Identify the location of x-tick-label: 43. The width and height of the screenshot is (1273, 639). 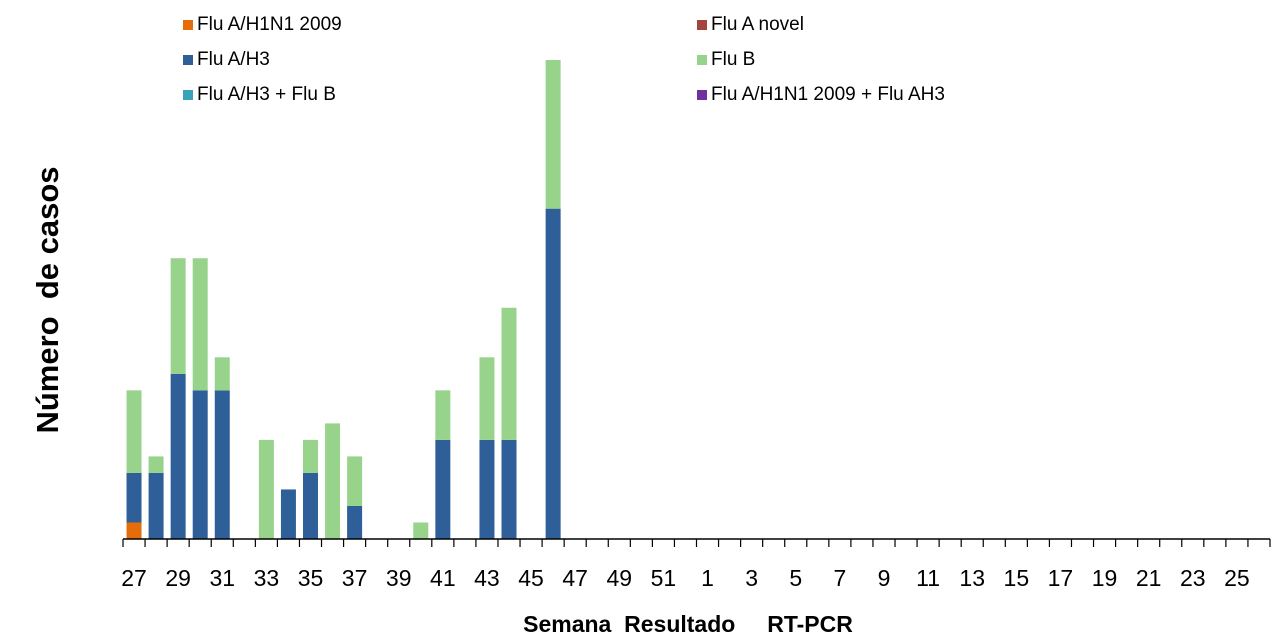
(487, 578).